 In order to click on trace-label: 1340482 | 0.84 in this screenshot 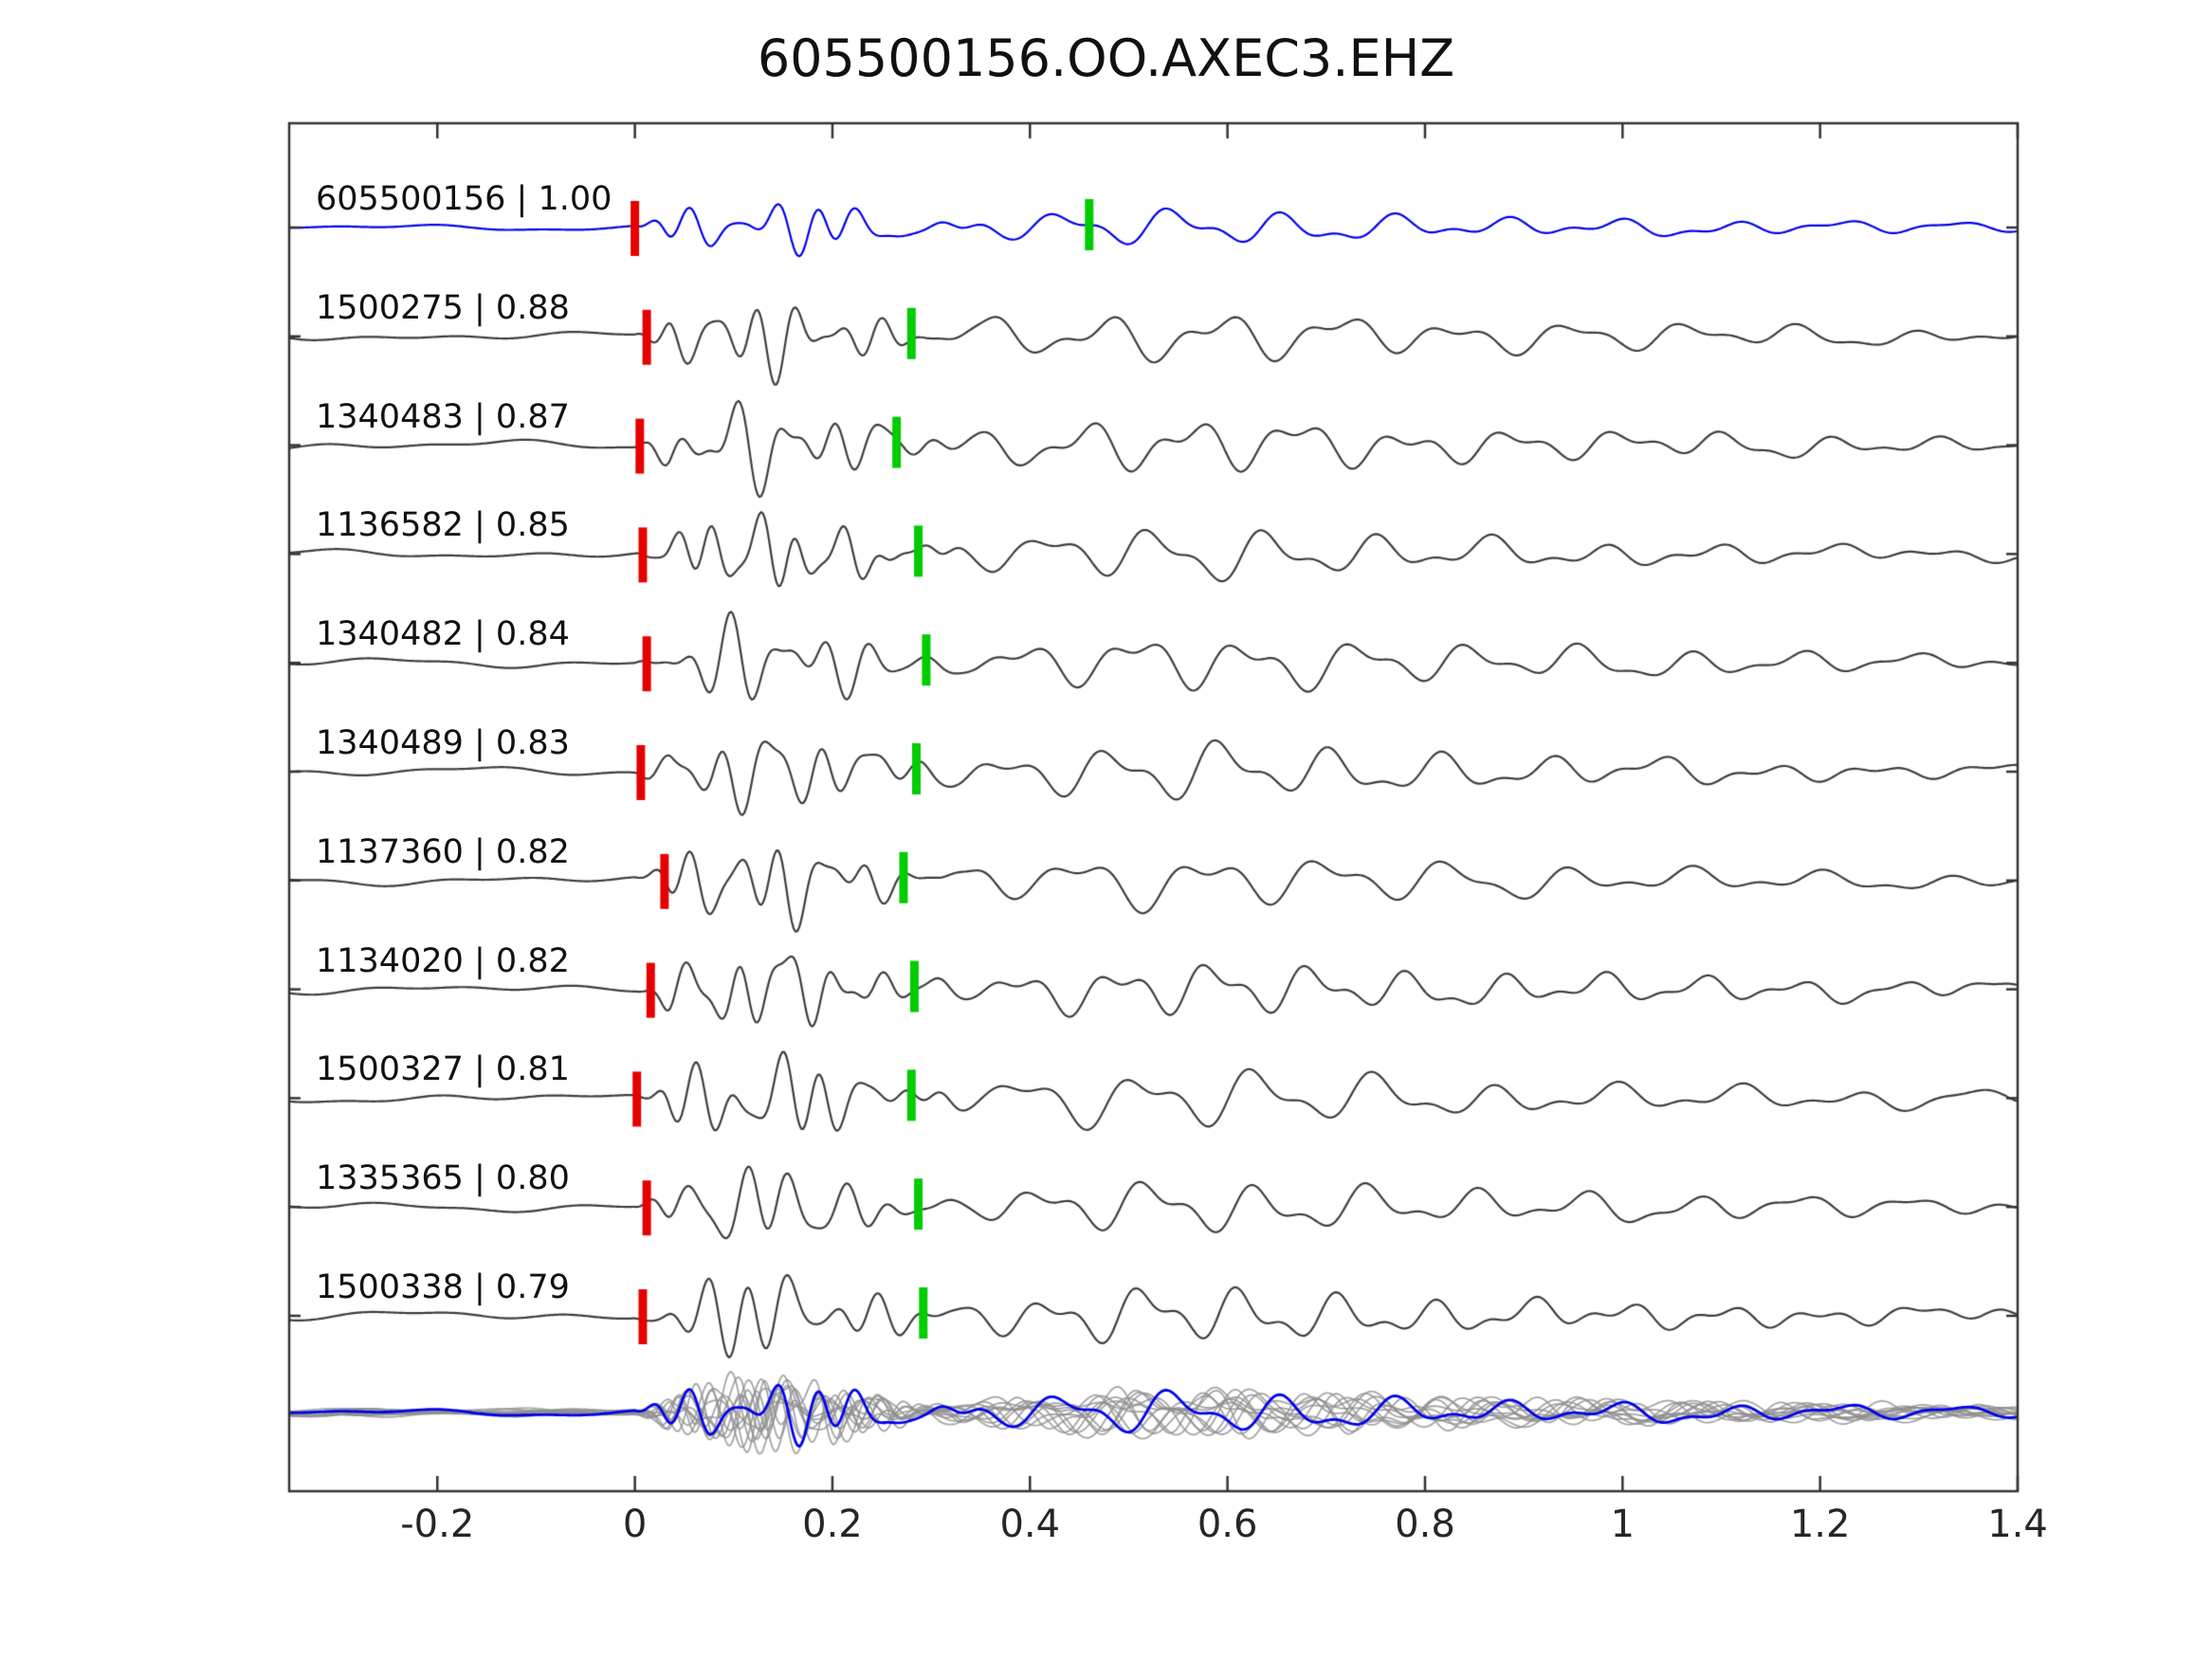, I will do `click(443, 634)`.